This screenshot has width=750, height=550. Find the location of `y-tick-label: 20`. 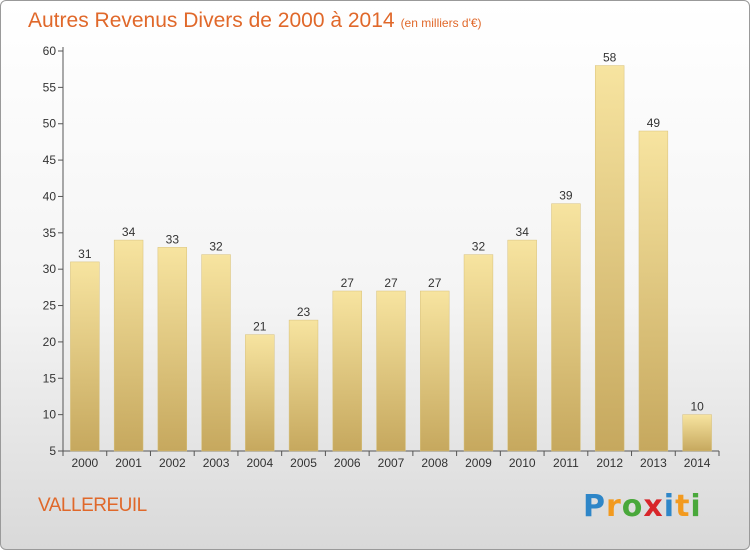

y-tick-label: 20 is located at coordinates (50, 342).